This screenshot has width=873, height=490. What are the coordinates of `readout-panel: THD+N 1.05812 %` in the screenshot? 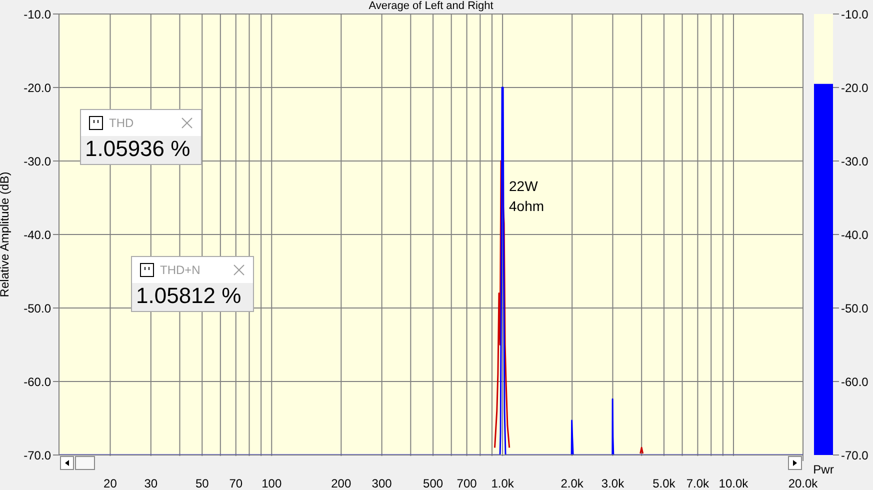 It's located at (192, 284).